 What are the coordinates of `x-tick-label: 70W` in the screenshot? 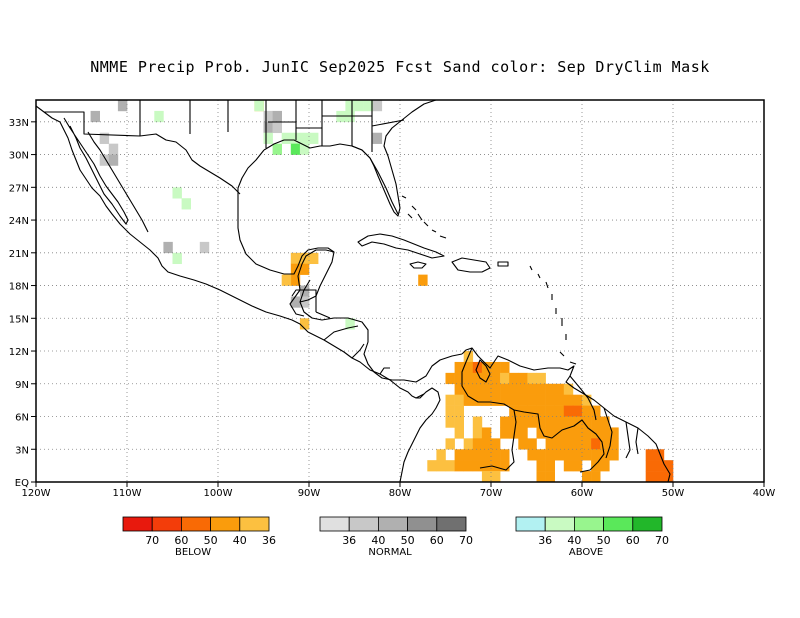 It's located at (491, 493).